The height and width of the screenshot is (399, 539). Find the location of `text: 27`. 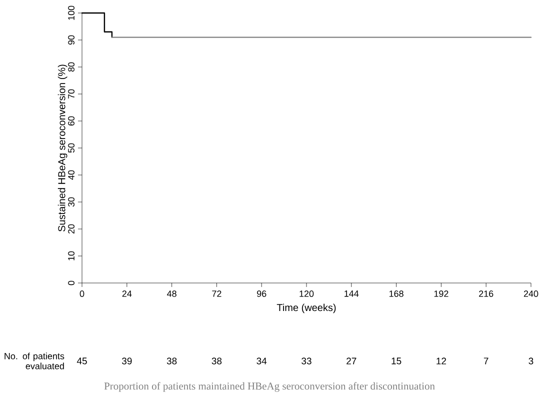

text: 27 is located at coordinates (351, 361).